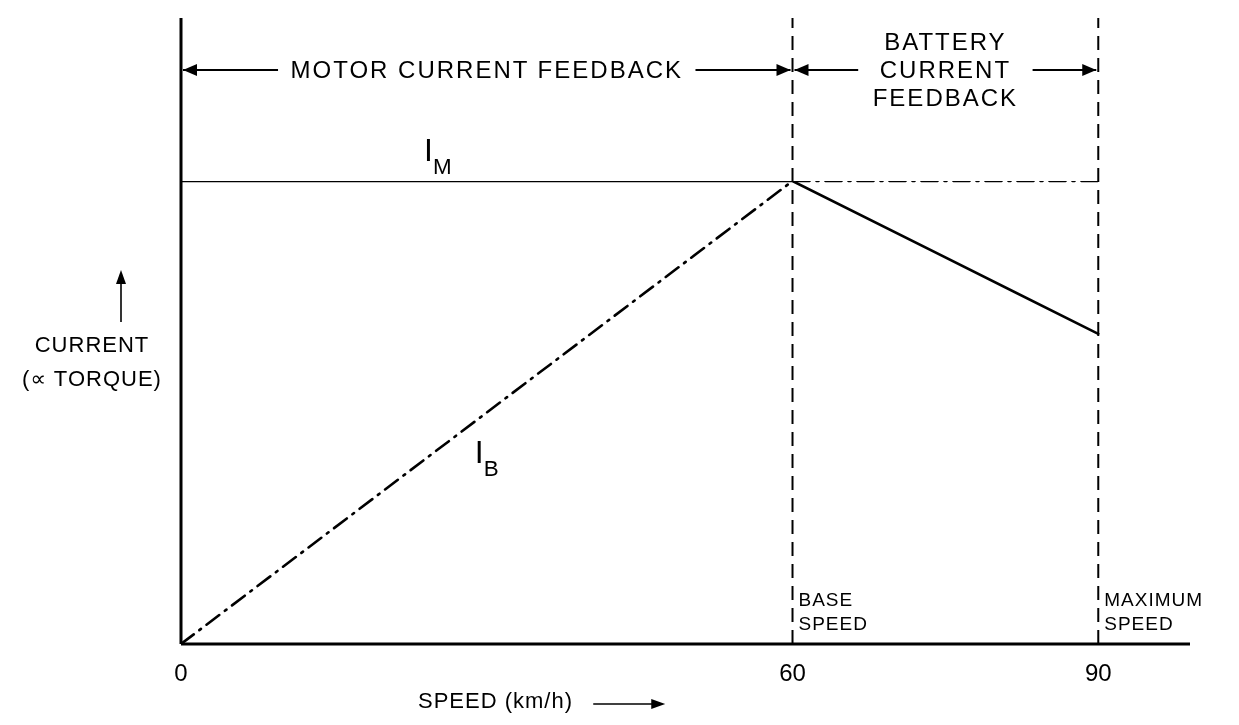 The image size is (1239, 725). I want to click on series-label: I$_{B}$, so click(486, 456).